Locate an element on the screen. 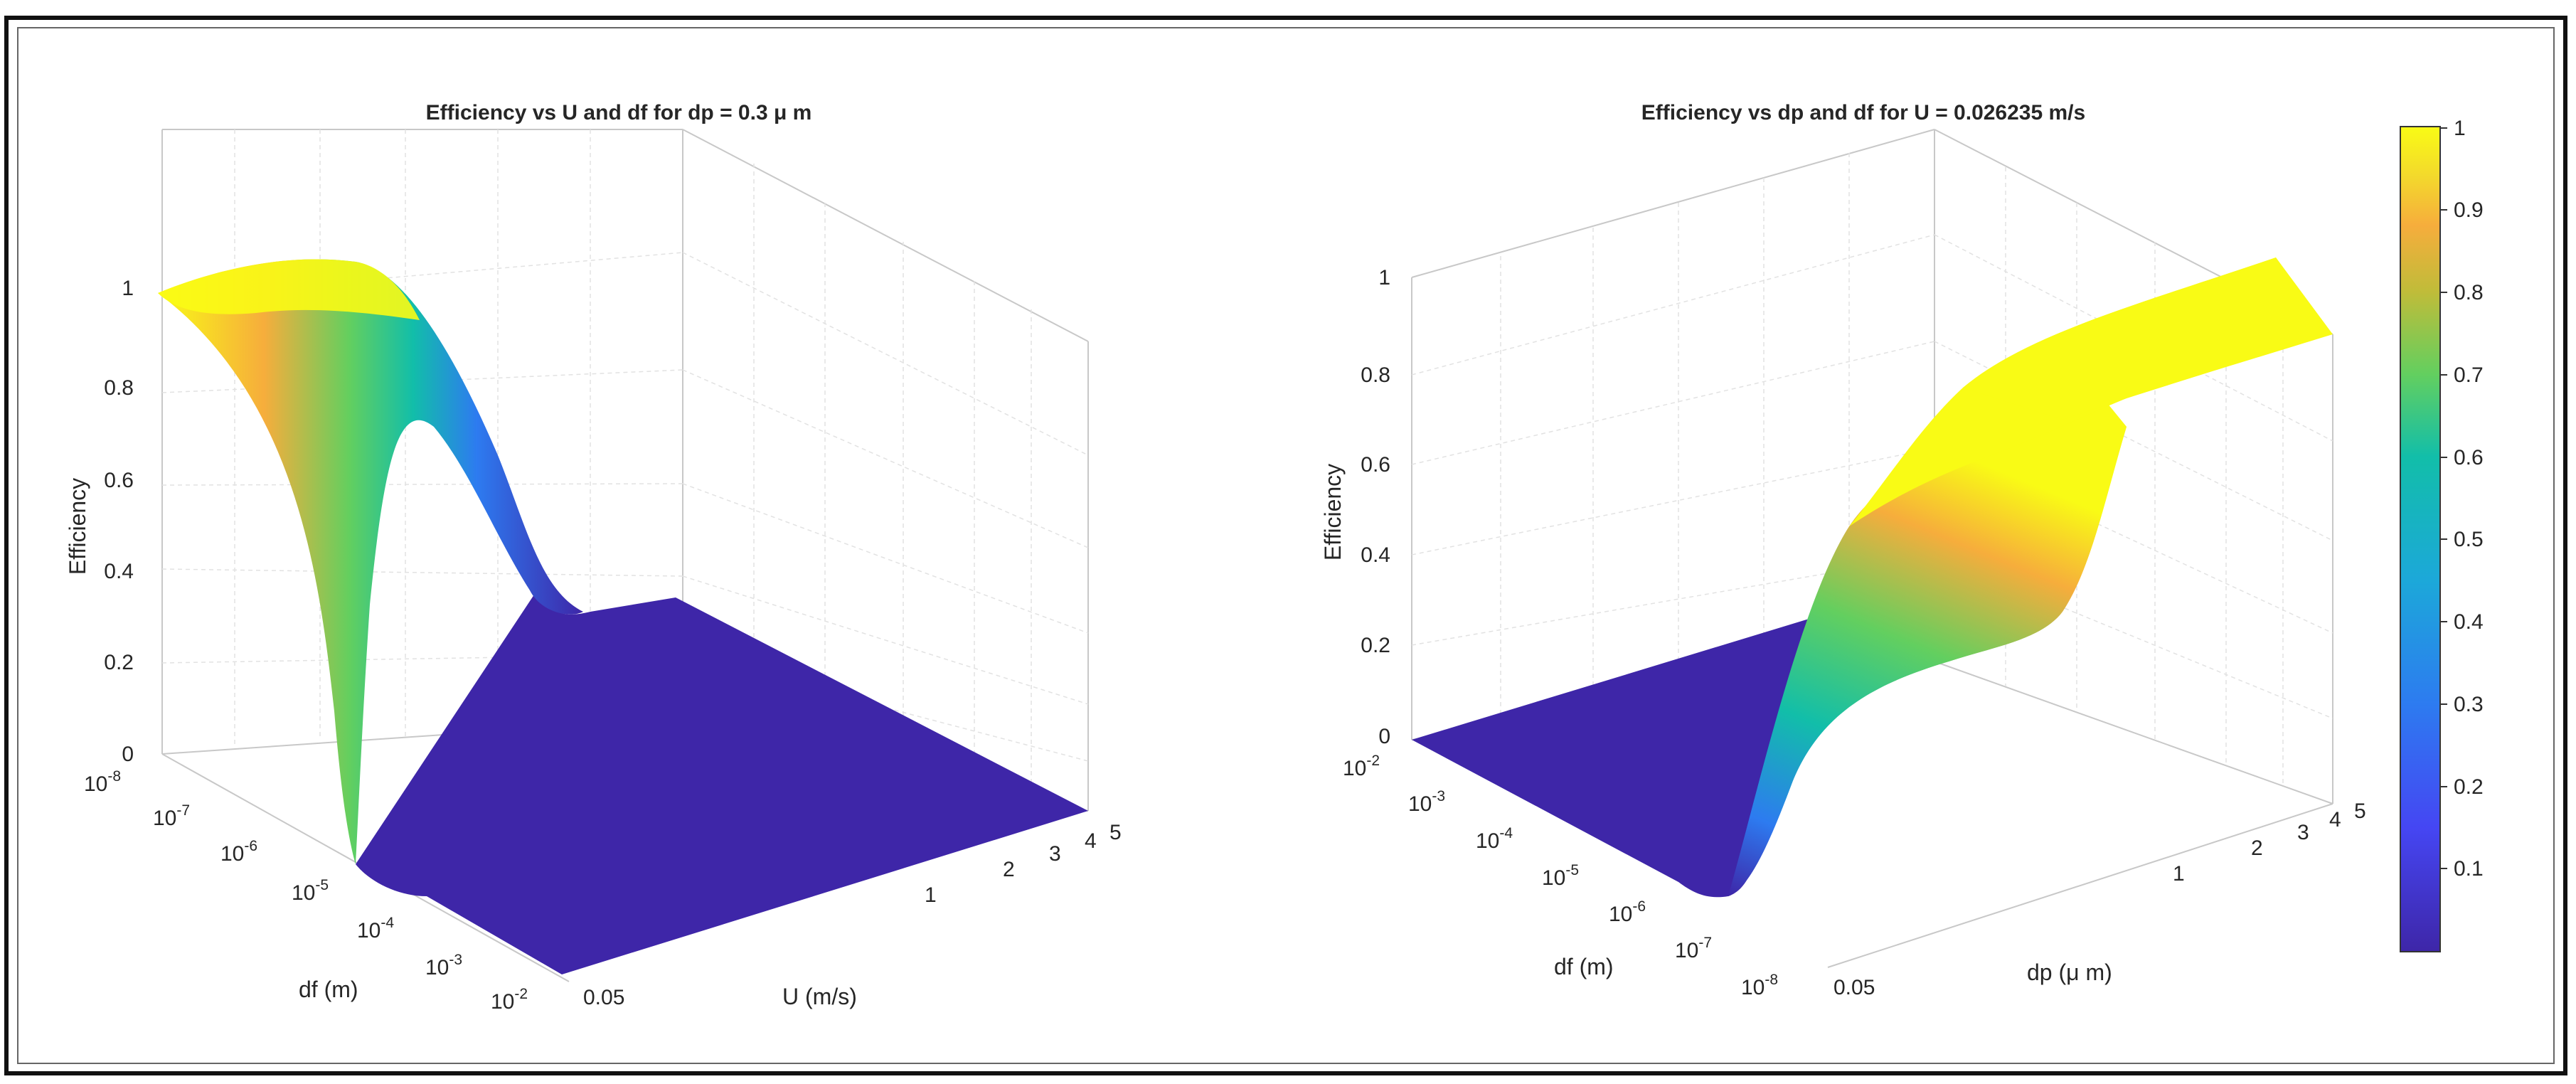 This screenshot has height=1084, width=2576. left-u-tick: 4 is located at coordinates (1091, 841).